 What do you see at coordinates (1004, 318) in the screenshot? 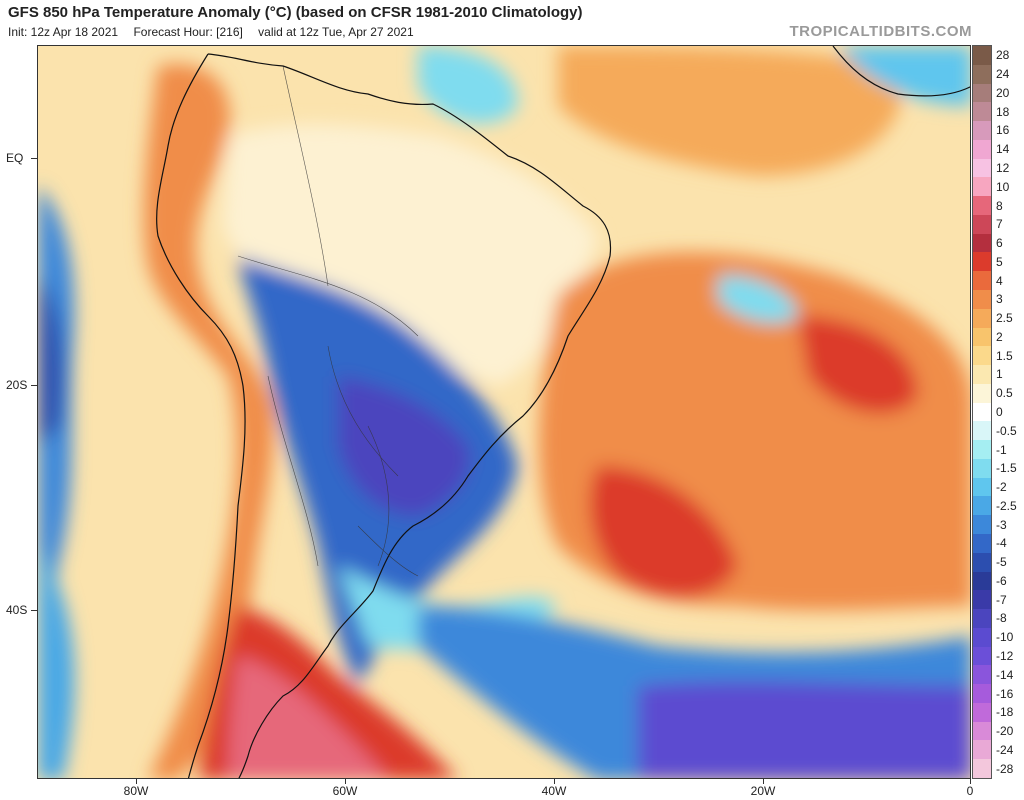
I see `colorbar-label: 2.5` at bounding box center [1004, 318].